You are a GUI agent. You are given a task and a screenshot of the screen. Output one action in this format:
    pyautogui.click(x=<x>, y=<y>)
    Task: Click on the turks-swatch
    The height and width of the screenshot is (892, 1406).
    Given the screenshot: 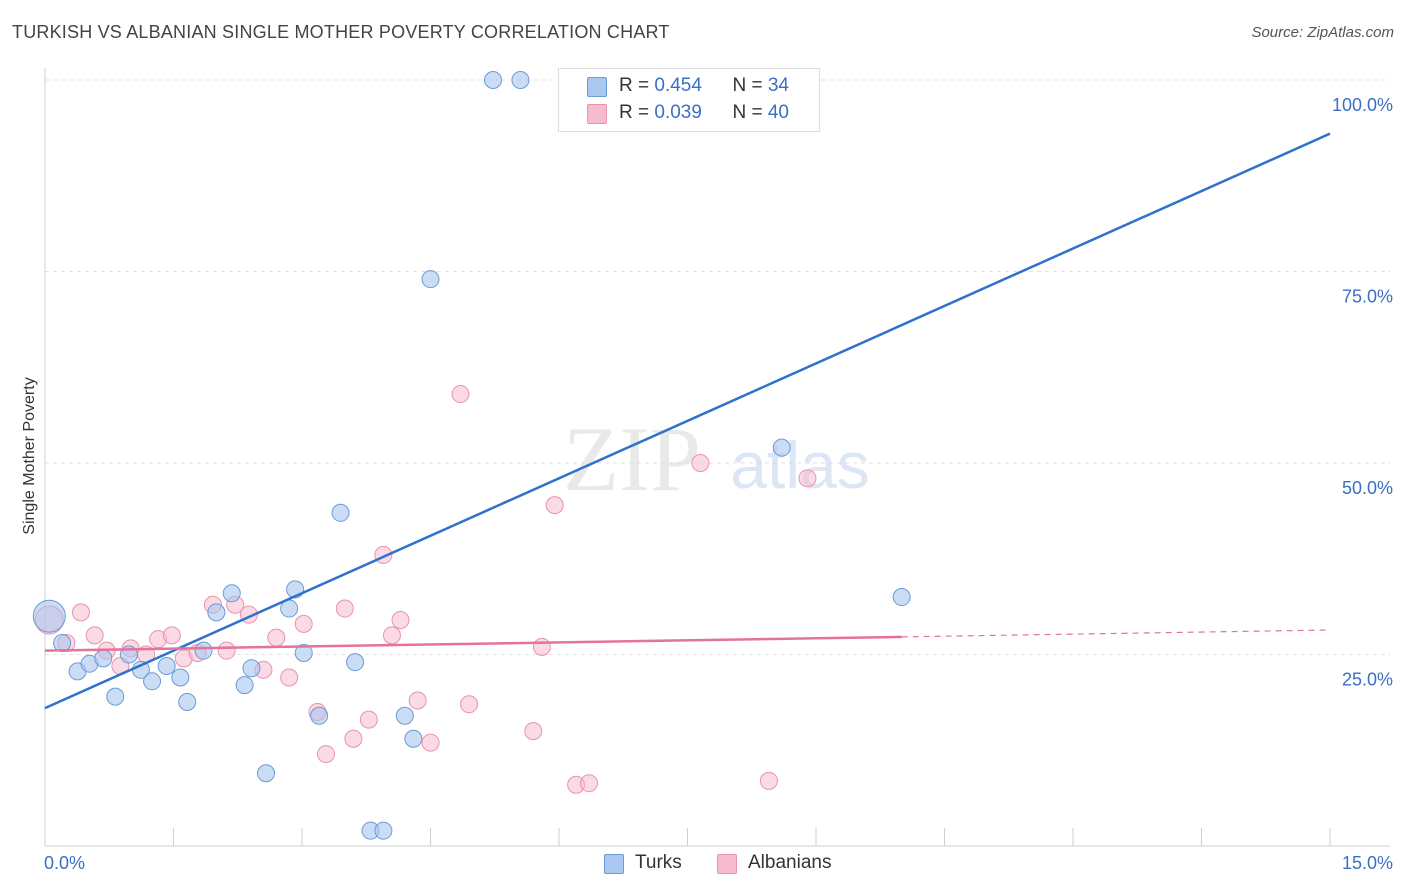 What is the action you would take?
    pyautogui.click(x=597, y=87)
    